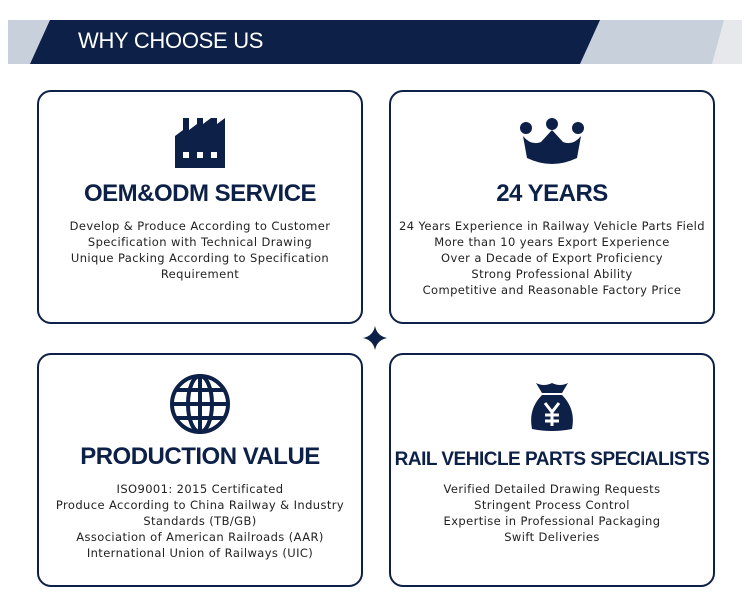  What do you see at coordinates (727, 42) in the screenshot?
I see `banner-accent` at bounding box center [727, 42].